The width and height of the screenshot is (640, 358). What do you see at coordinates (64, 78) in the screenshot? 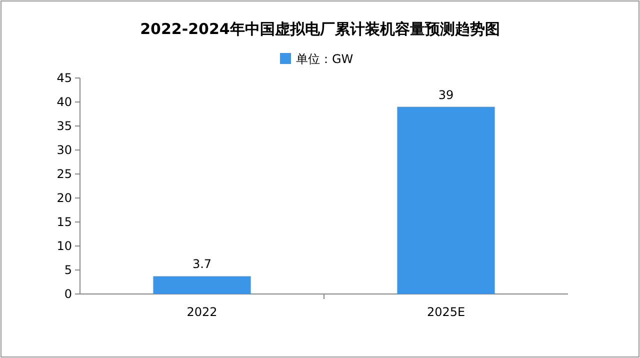
I see `y-tick-label: 45` at bounding box center [64, 78].